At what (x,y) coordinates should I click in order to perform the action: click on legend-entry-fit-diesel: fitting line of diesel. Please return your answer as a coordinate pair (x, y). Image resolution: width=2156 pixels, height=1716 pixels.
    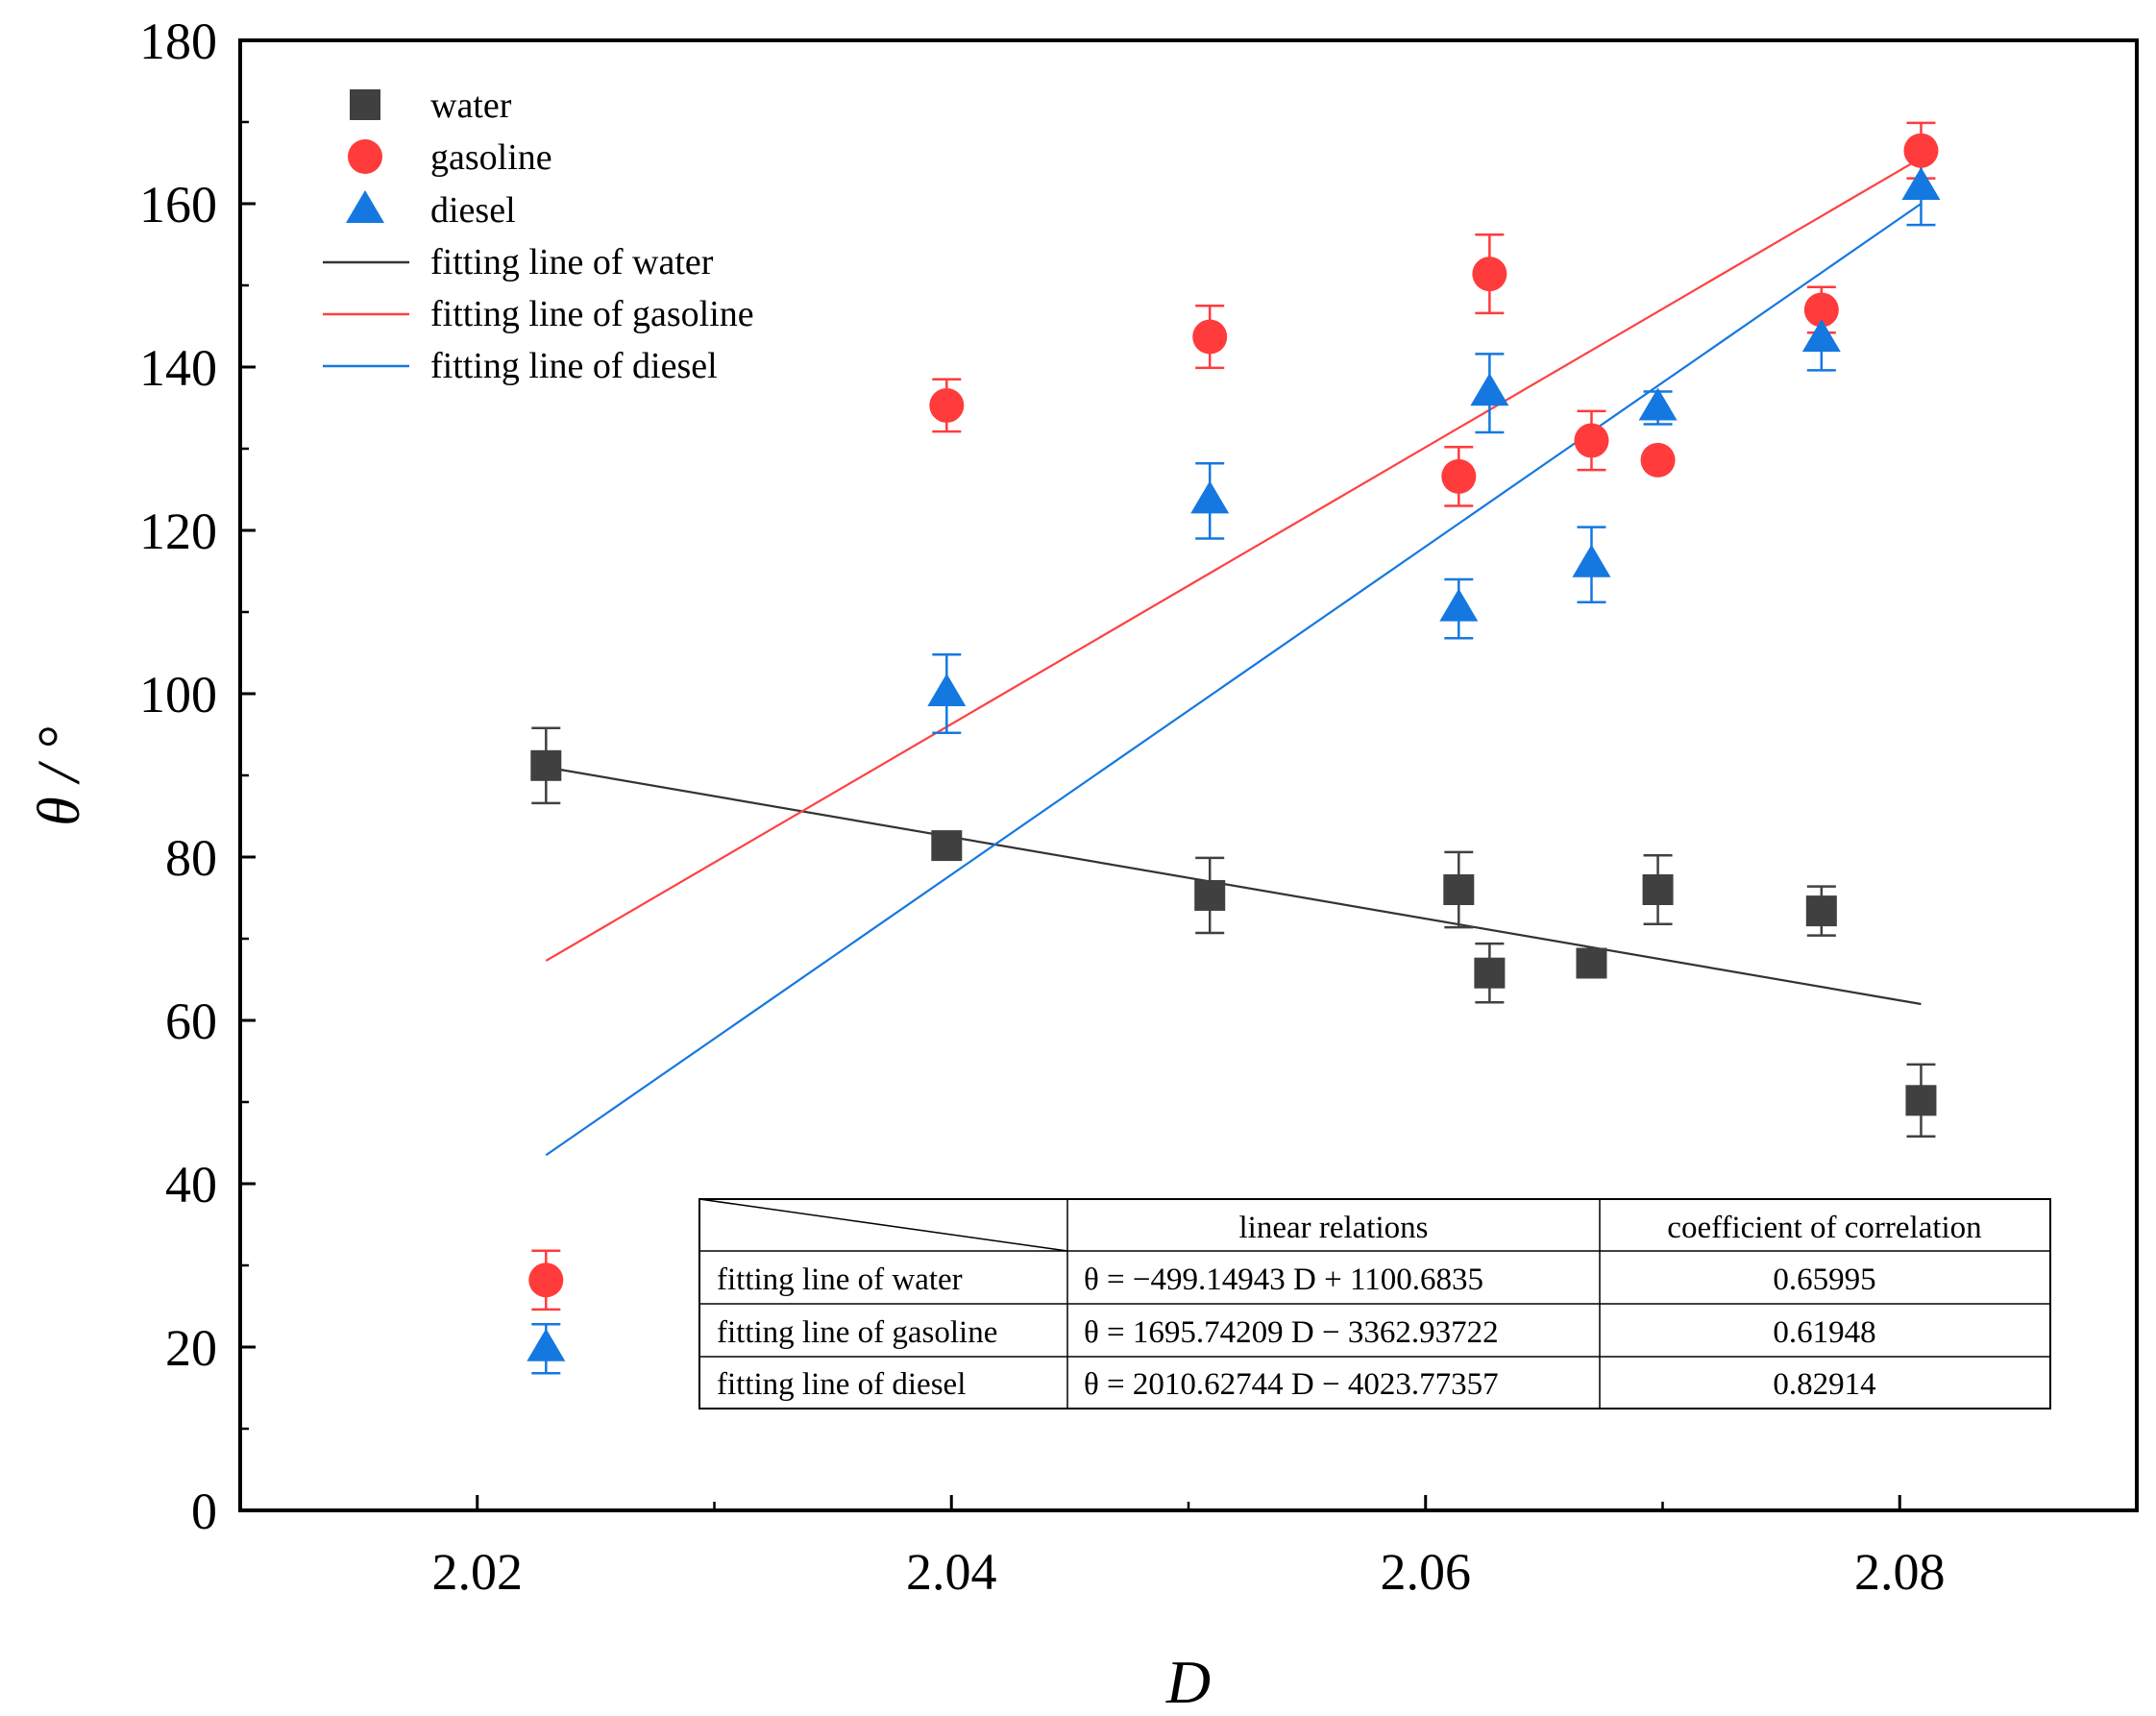
    Looking at the image, I should click on (521, 366).